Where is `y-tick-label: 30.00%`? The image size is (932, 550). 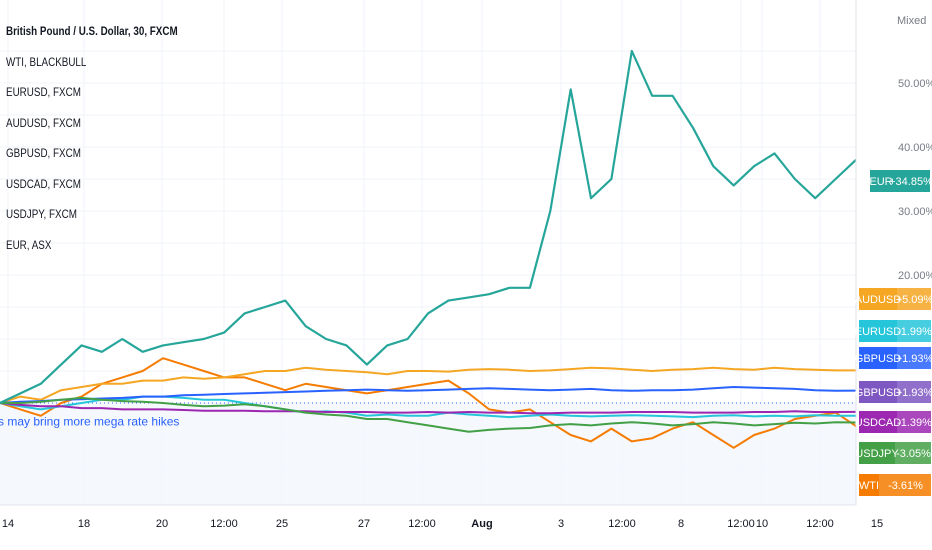
y-tick-label: 30.00% is located at coordinates (915, 212).